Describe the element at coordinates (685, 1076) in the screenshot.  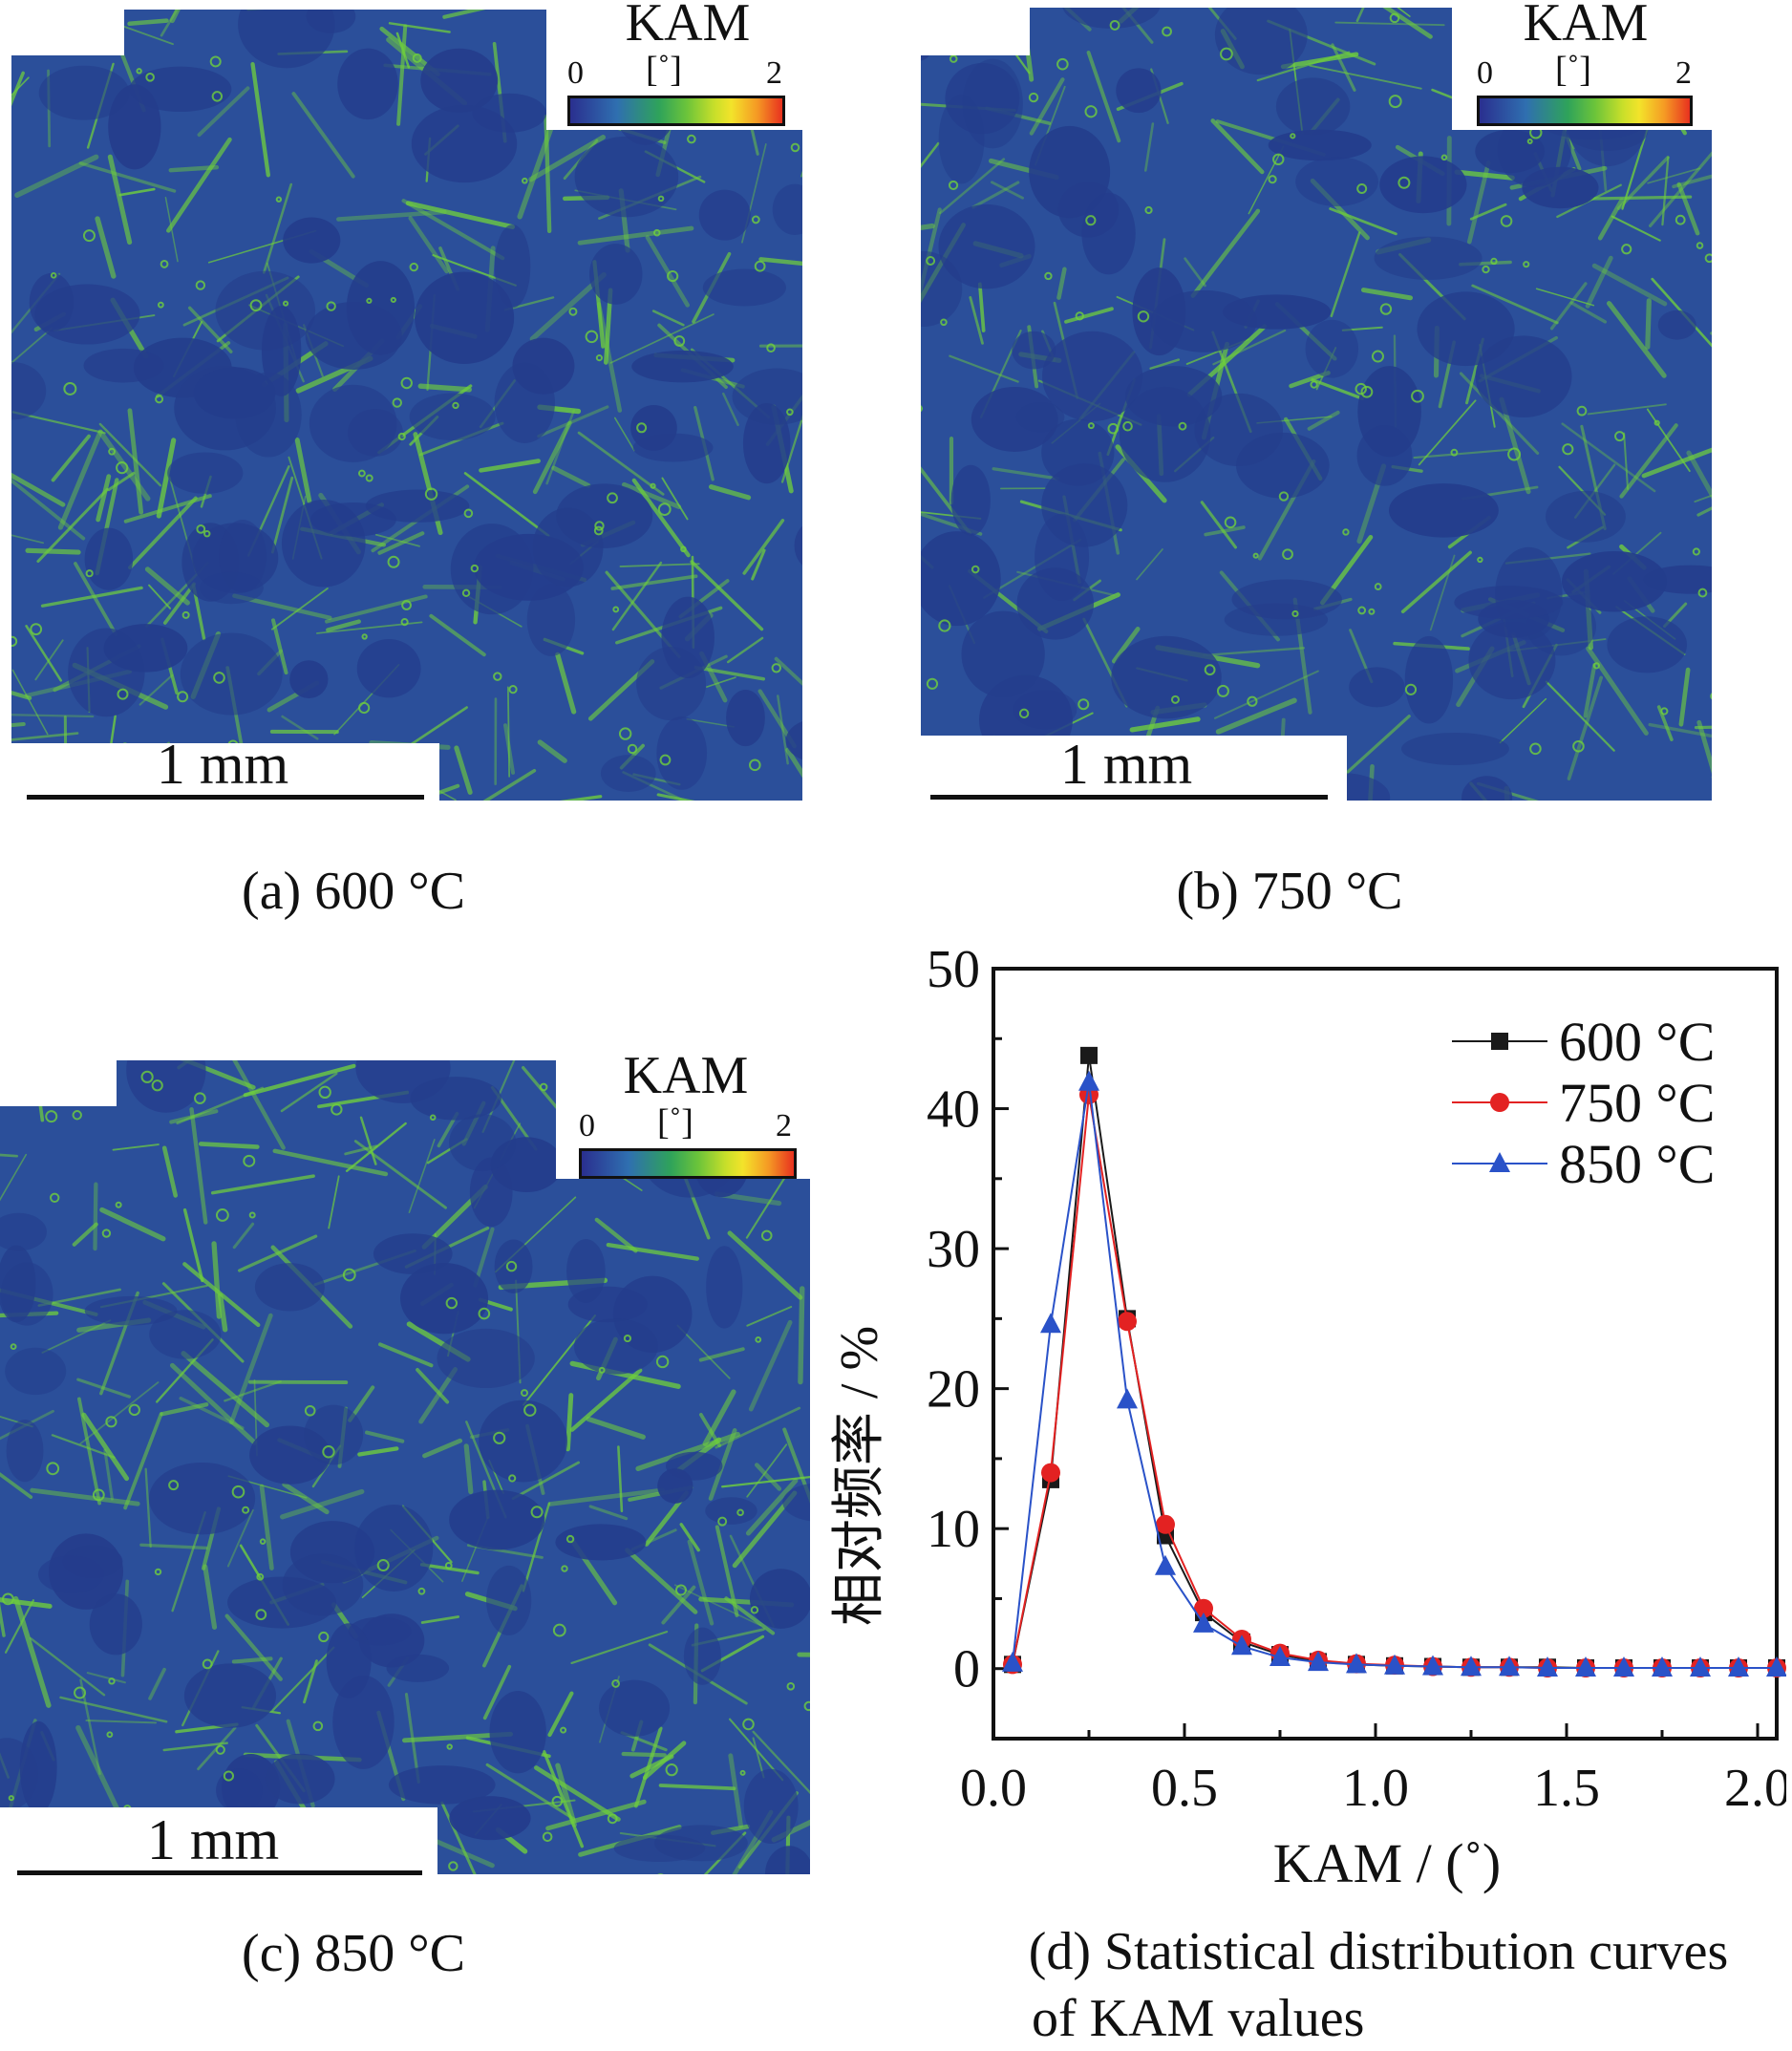
I see `colorbar-title-c: KAM` at that location.